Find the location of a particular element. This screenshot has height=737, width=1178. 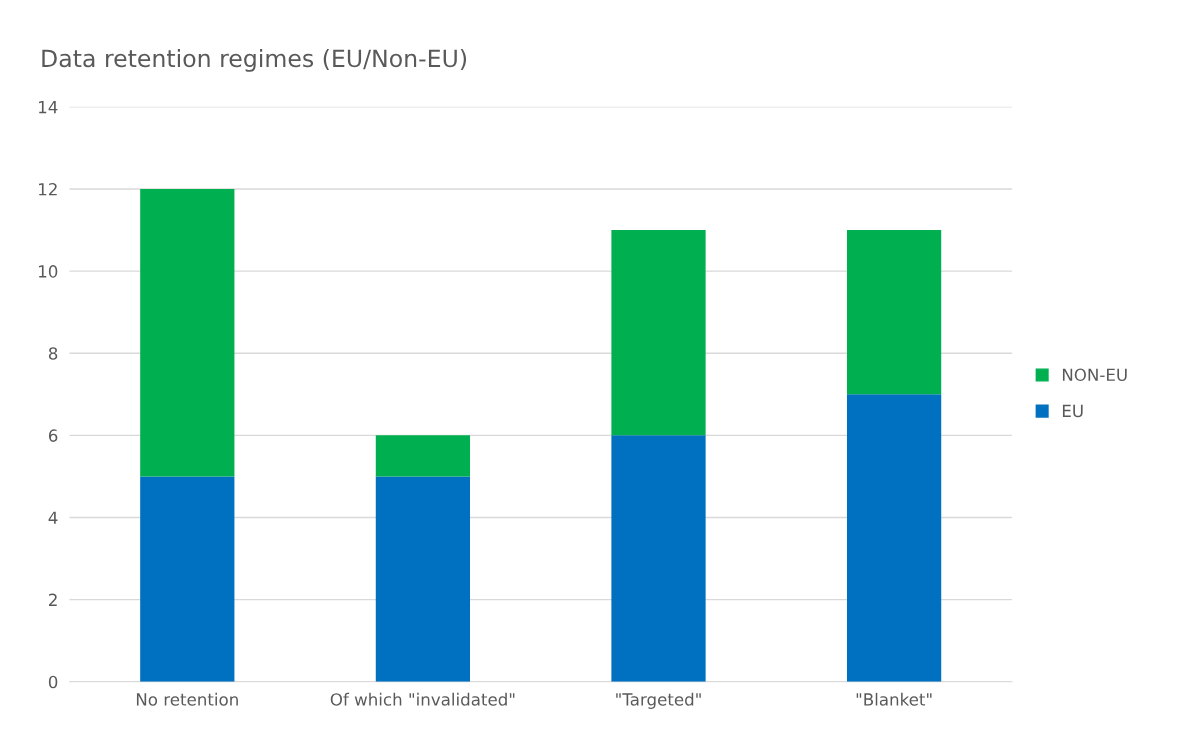

legend-label: EU is located at coordinates (1072, 411).